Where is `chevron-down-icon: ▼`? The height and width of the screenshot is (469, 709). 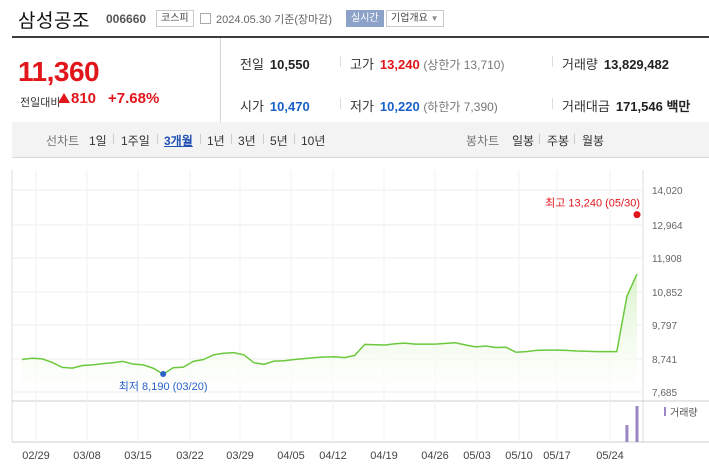
chevron-down-icon: ▼ is located at coordinates (434, 18).